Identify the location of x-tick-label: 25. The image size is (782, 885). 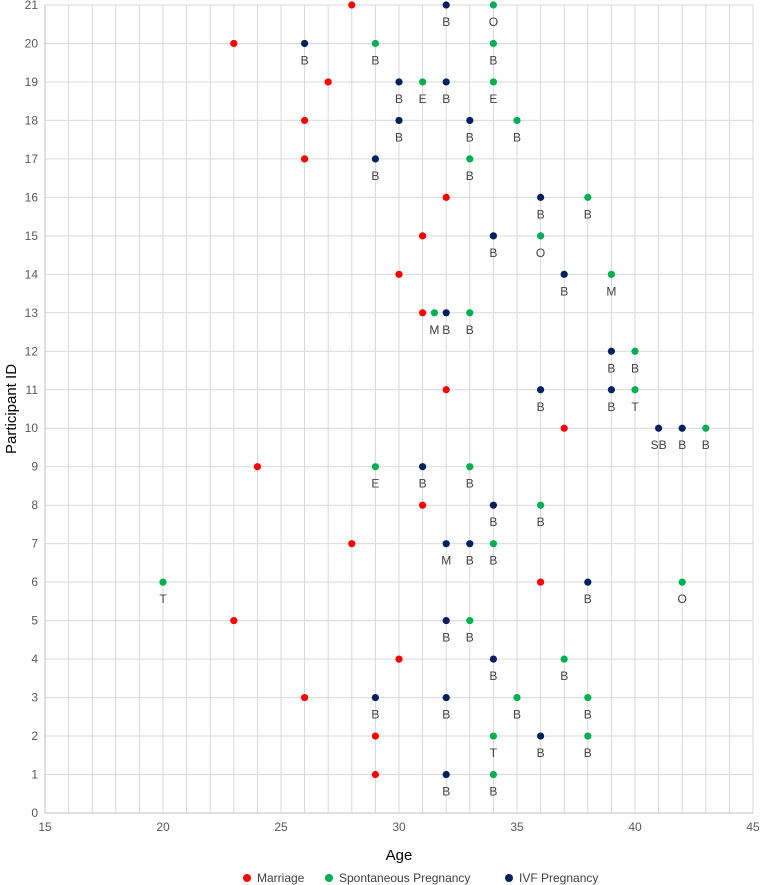
(281, 827).